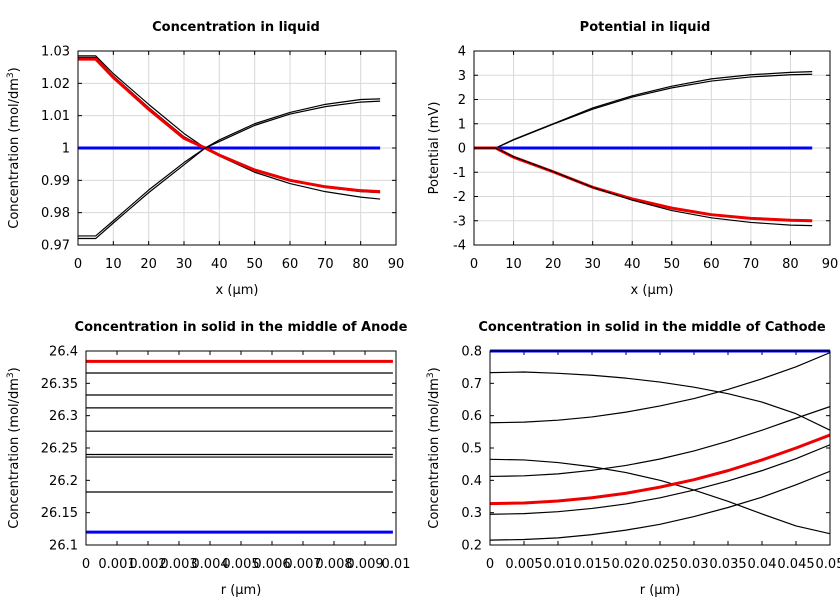 The height and width of the screenshot is (600, 840). What do you see at coordinates (271, 564) in the screenshot?
I see `x-tick-label: 0.006` at bounding box center [271, 564].